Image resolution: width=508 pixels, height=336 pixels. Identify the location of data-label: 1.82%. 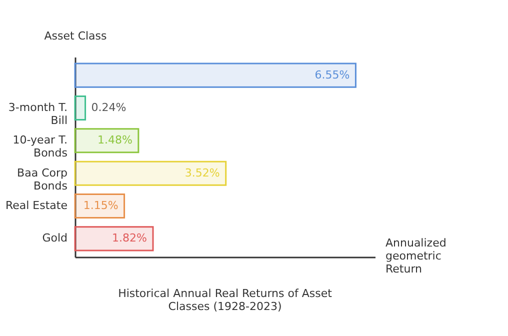
(129, 238).